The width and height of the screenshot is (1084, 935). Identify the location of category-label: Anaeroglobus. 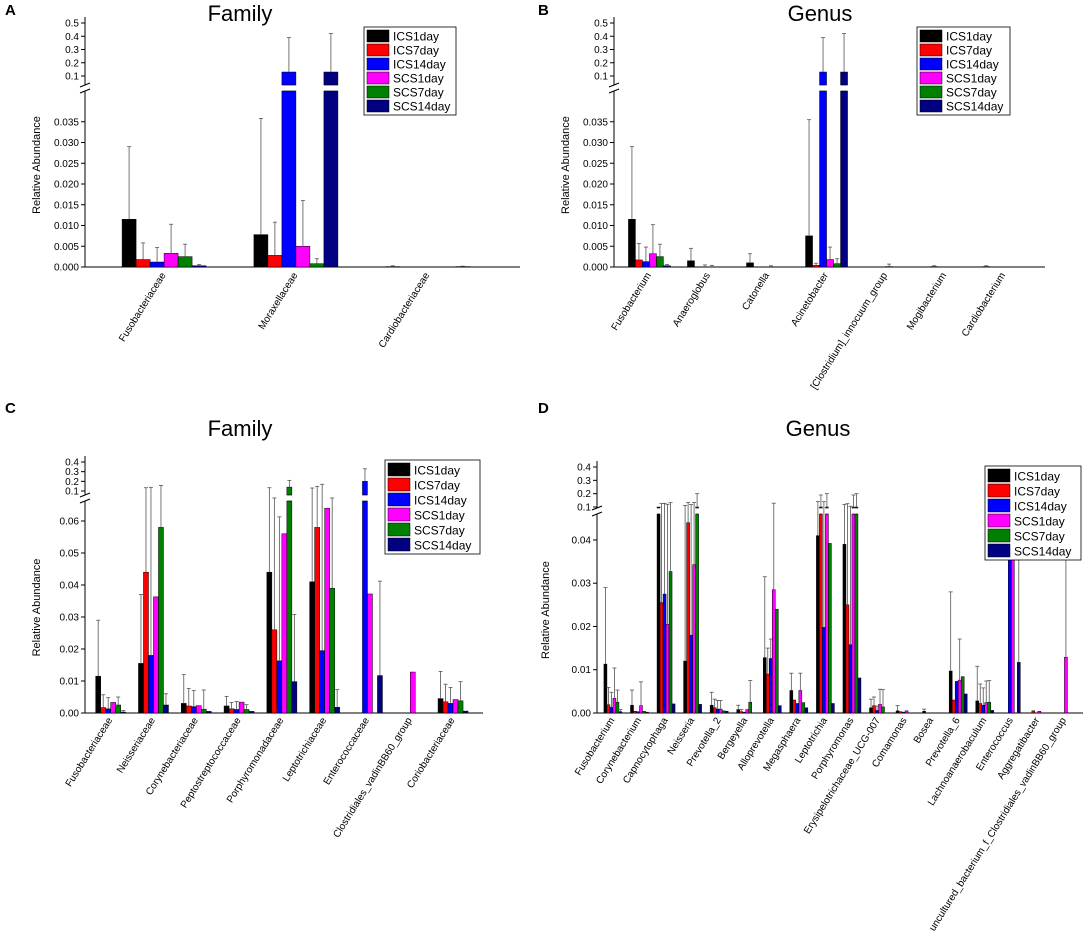
(692, 300).